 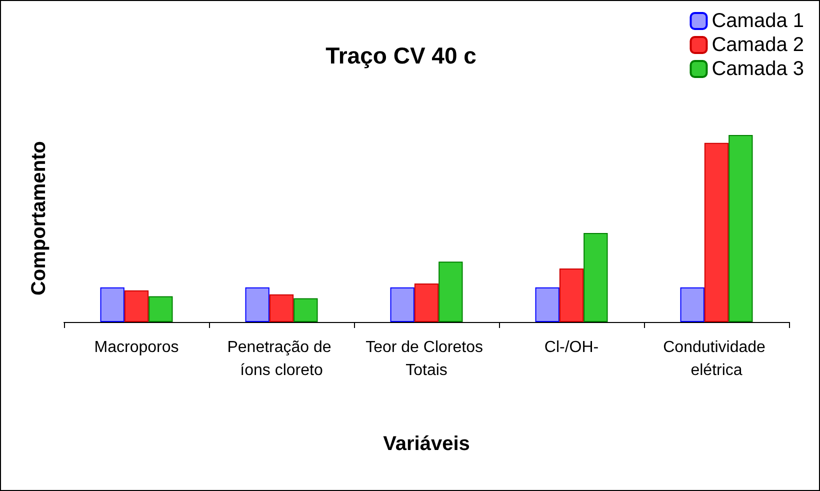 What do you see at coordinates (426, 444) in the screenshot?
I see `x-axis-title: Variáveis` at bounding box center [426, 444].